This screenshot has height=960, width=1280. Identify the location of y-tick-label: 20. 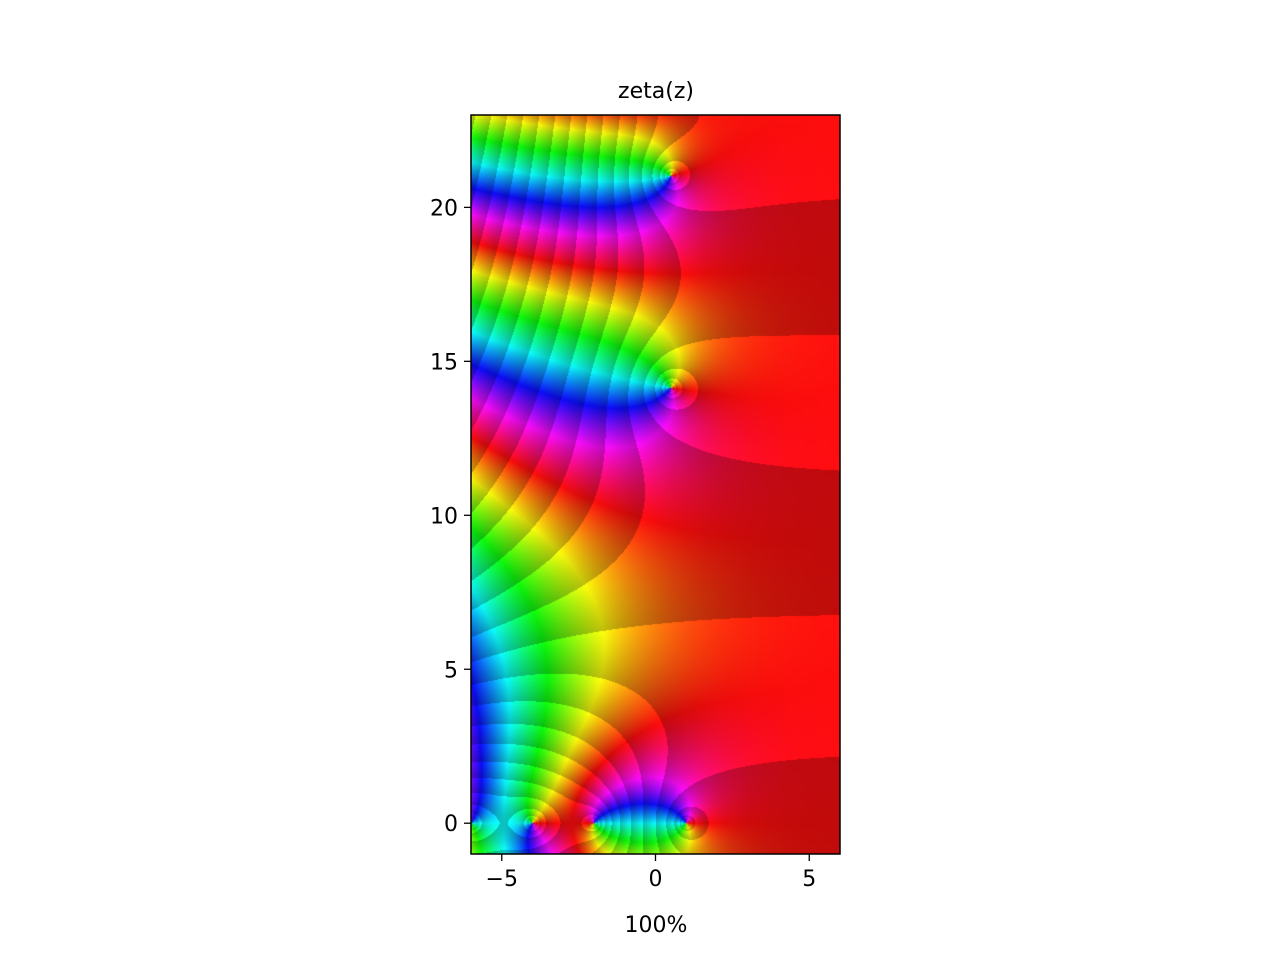
(444, 208).